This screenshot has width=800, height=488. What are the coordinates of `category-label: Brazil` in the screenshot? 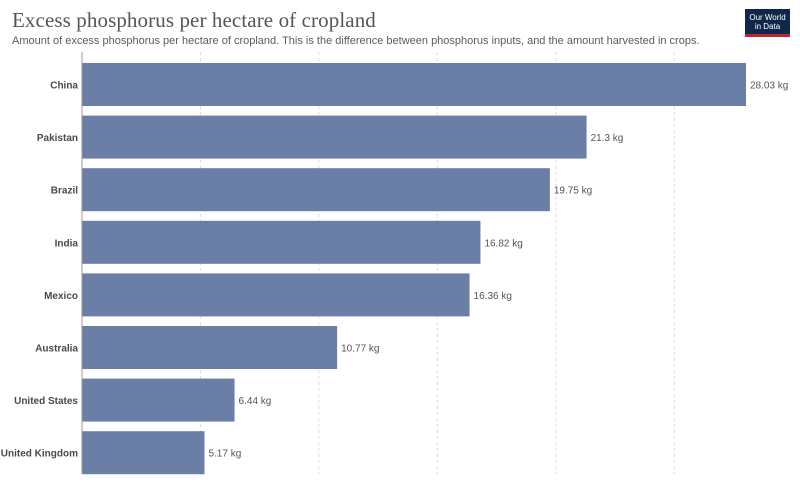 It's located at (64, 191).